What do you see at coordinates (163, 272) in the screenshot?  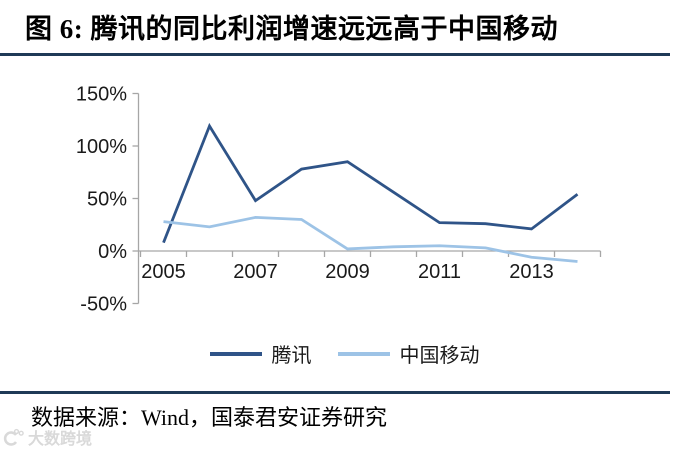 I see `x-tick-label: 2005` at bounding box center [163, 272].